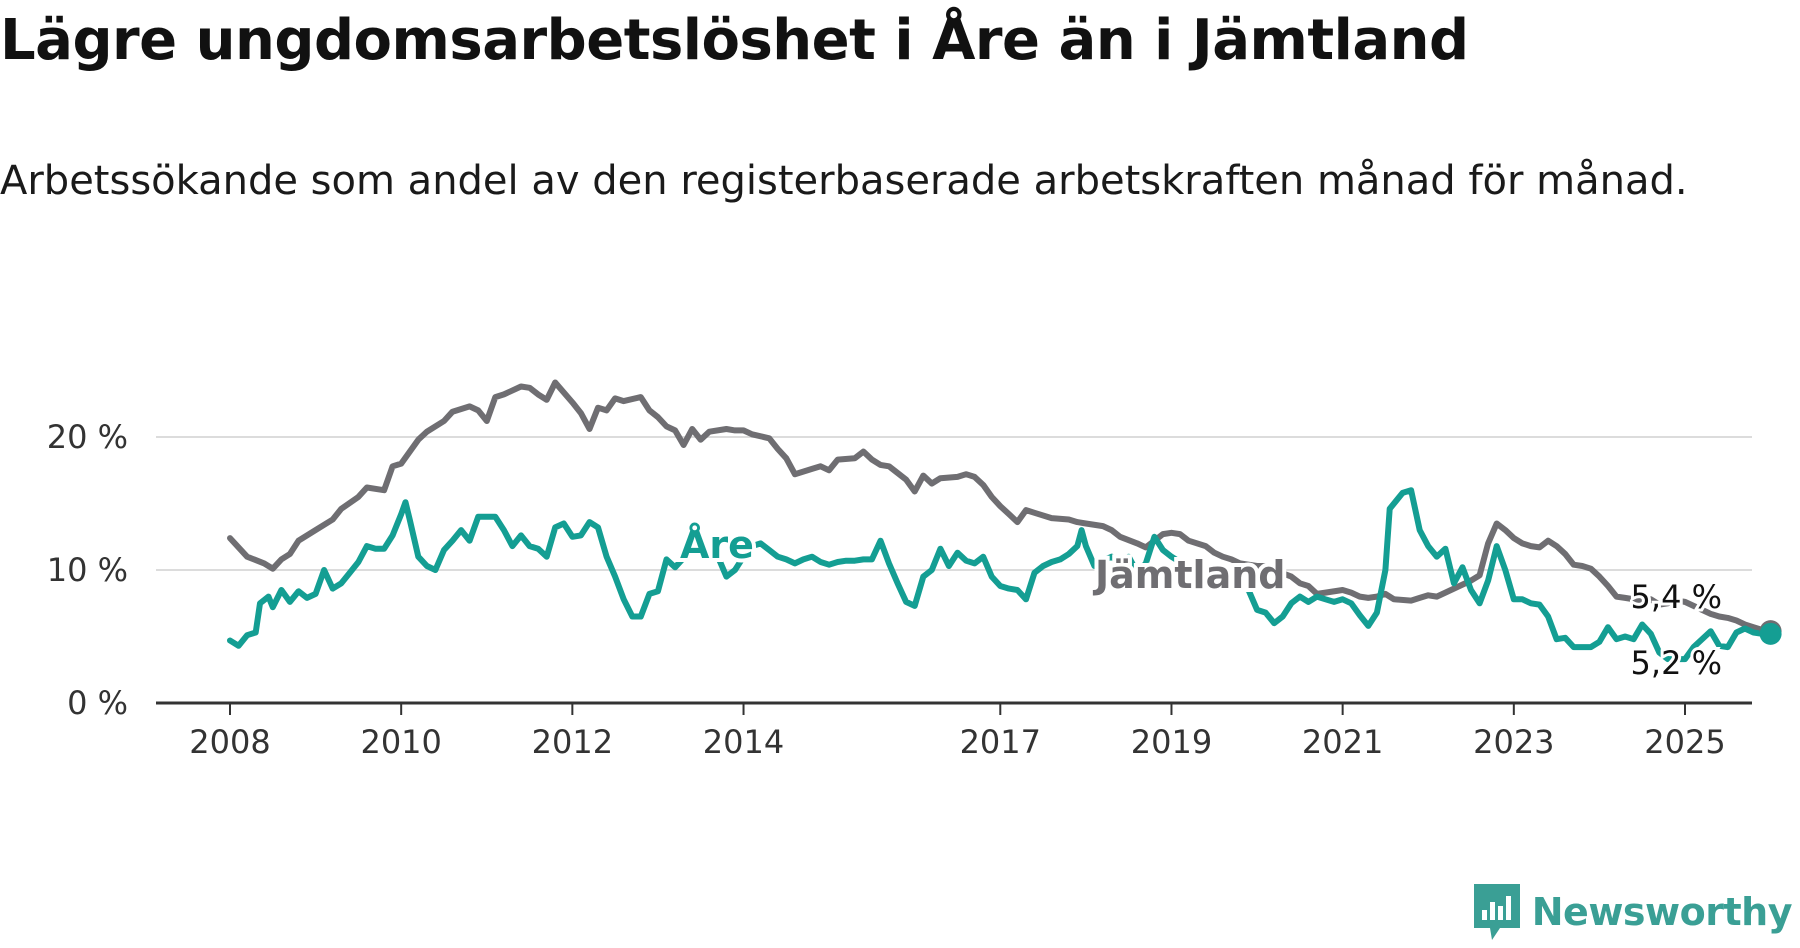 This screenshot has height=948, width=1800. What do you see at coordinates (1342, 742) in the screenshot?
I see `x-tick-label: 2021` at bounding box center [1342, 742].